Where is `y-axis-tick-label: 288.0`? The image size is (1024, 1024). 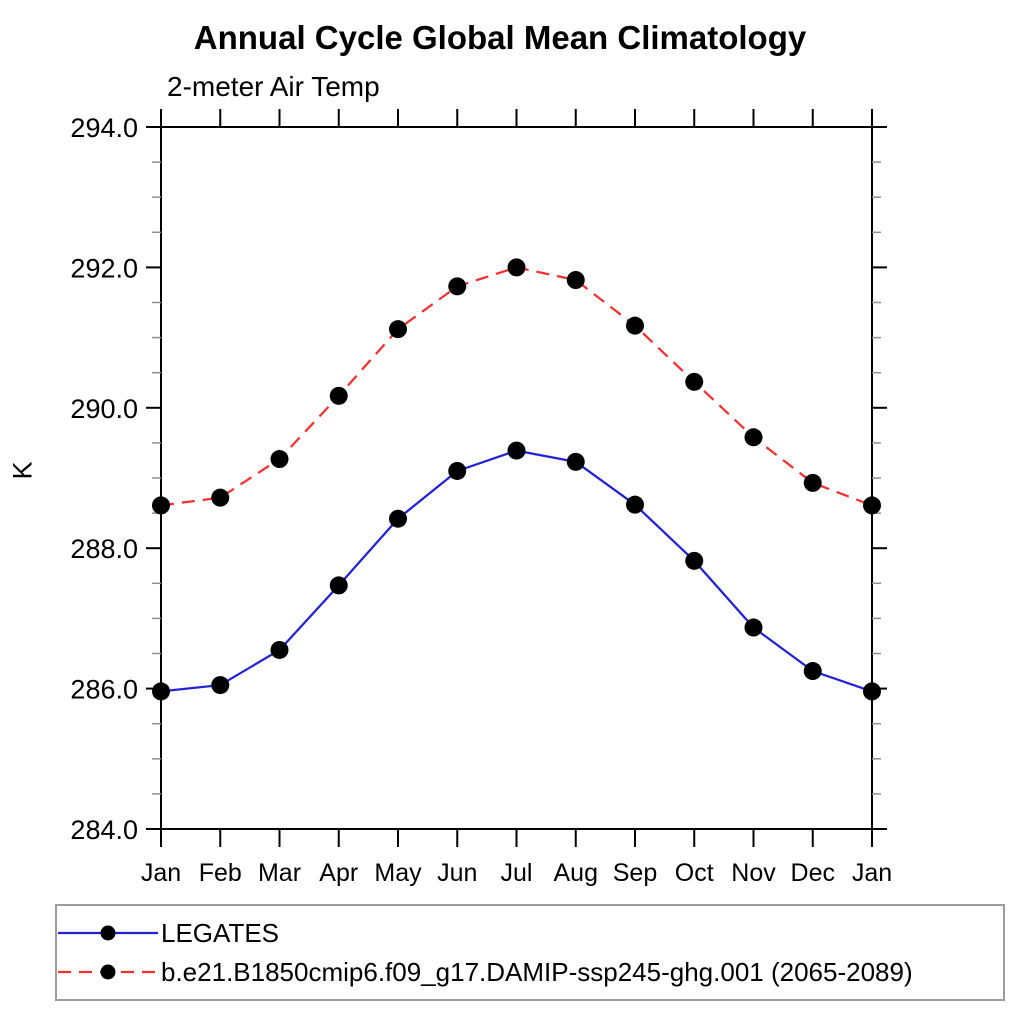 y-axis-tick-label: 288.0 is located at coordinates (104, 549).